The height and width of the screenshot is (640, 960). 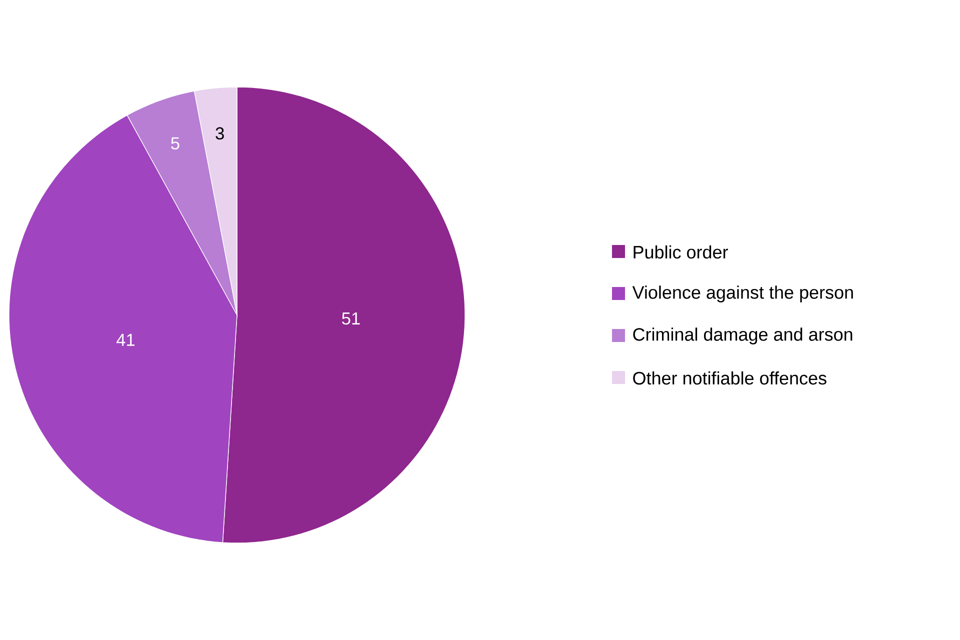 What do you see at coordinates (125, 340) in the screenshot?
I see `data-label: 41` at bounding box center [125, 340].